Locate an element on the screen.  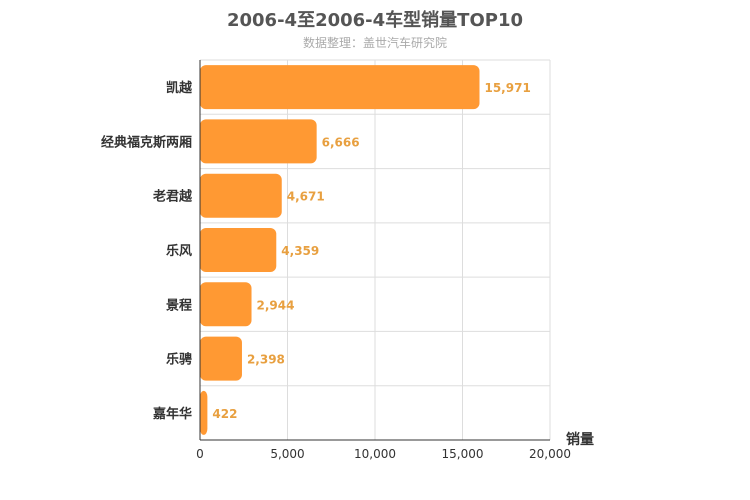
category-label: 乐骋 is located at coordinates (179, 360).